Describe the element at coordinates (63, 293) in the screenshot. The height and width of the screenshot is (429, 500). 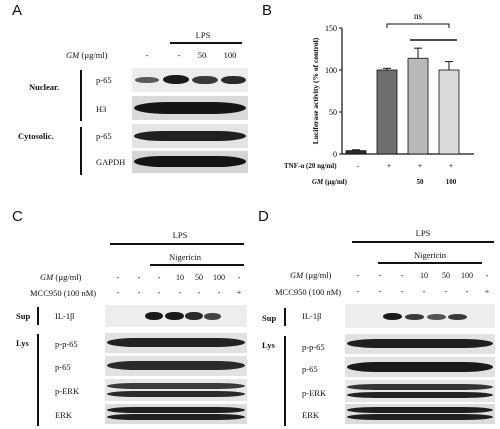
I see `panel-c-mcc-label: MCC950 (100 nM)` at that location.